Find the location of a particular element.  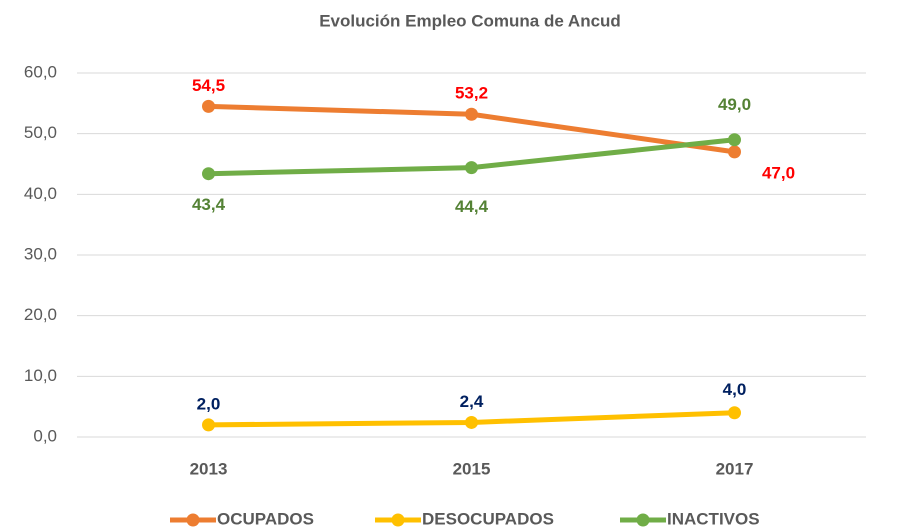

legend-label: DESOCUPADOS is located at coordinates (488, 518).